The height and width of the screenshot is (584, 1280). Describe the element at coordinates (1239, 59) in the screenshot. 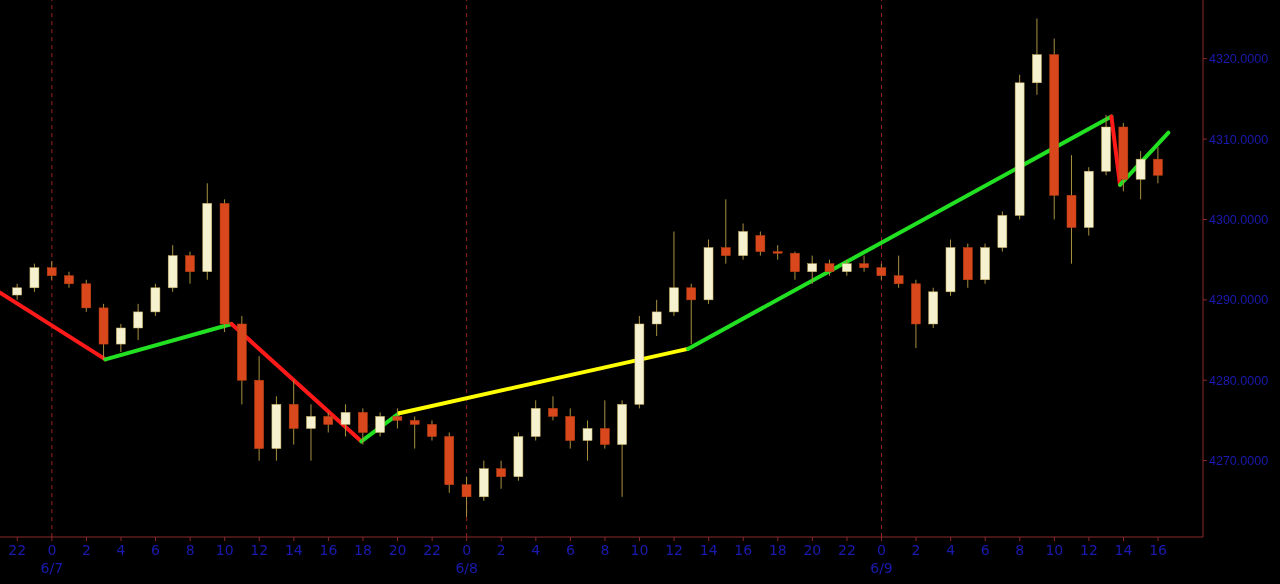

I see `y-tick-label: 4320.0000` at that location.